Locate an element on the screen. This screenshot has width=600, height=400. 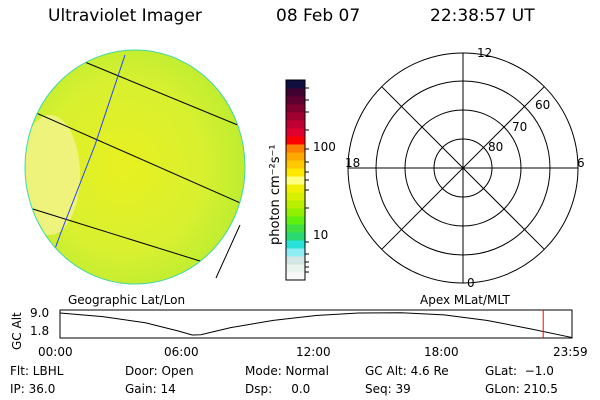
polar-label-12: 12 is located at coordinates (485, 53).